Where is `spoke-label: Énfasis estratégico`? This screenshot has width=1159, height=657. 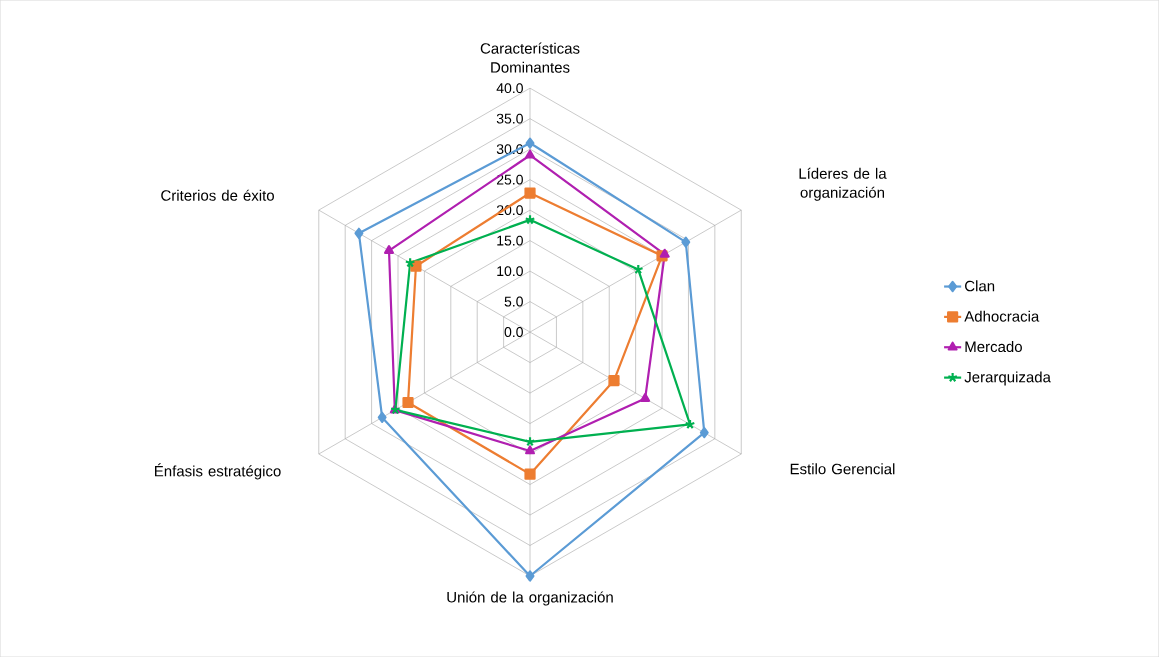 spoke-label: Énfasis estratégico is located at coordinates (218, 471).